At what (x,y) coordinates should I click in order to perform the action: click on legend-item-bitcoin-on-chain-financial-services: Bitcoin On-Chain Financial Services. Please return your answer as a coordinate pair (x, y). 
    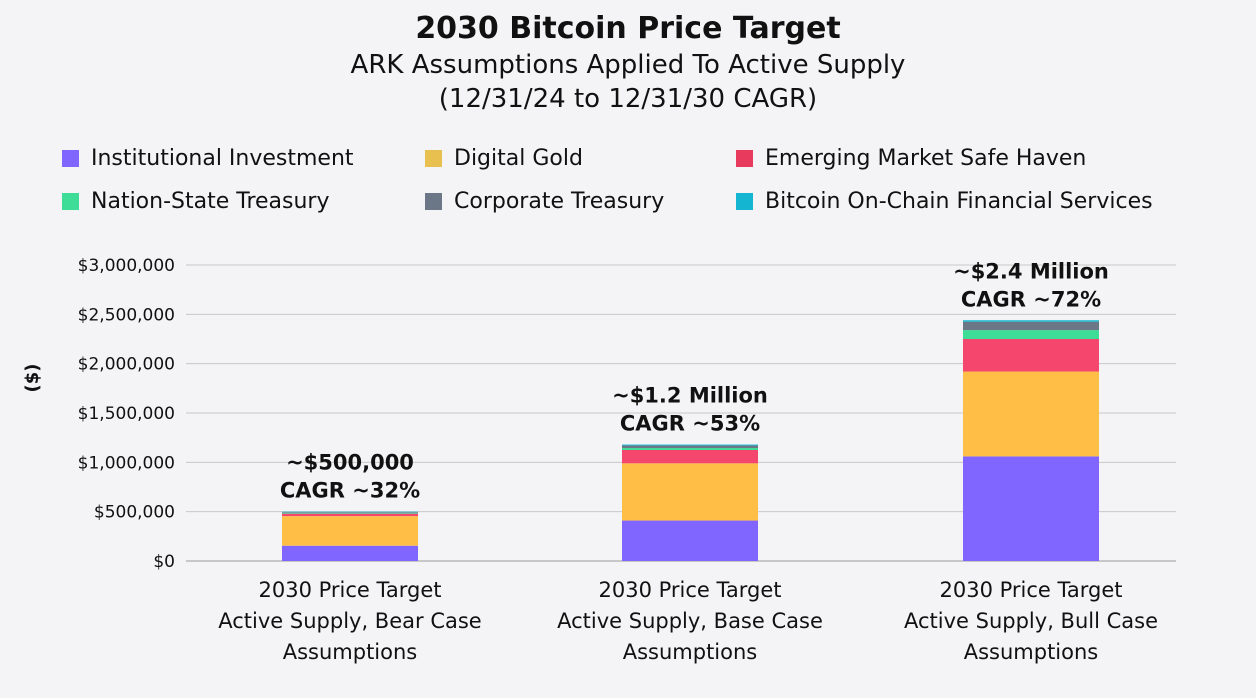
    Looking at the image, I should click on (944, 201).